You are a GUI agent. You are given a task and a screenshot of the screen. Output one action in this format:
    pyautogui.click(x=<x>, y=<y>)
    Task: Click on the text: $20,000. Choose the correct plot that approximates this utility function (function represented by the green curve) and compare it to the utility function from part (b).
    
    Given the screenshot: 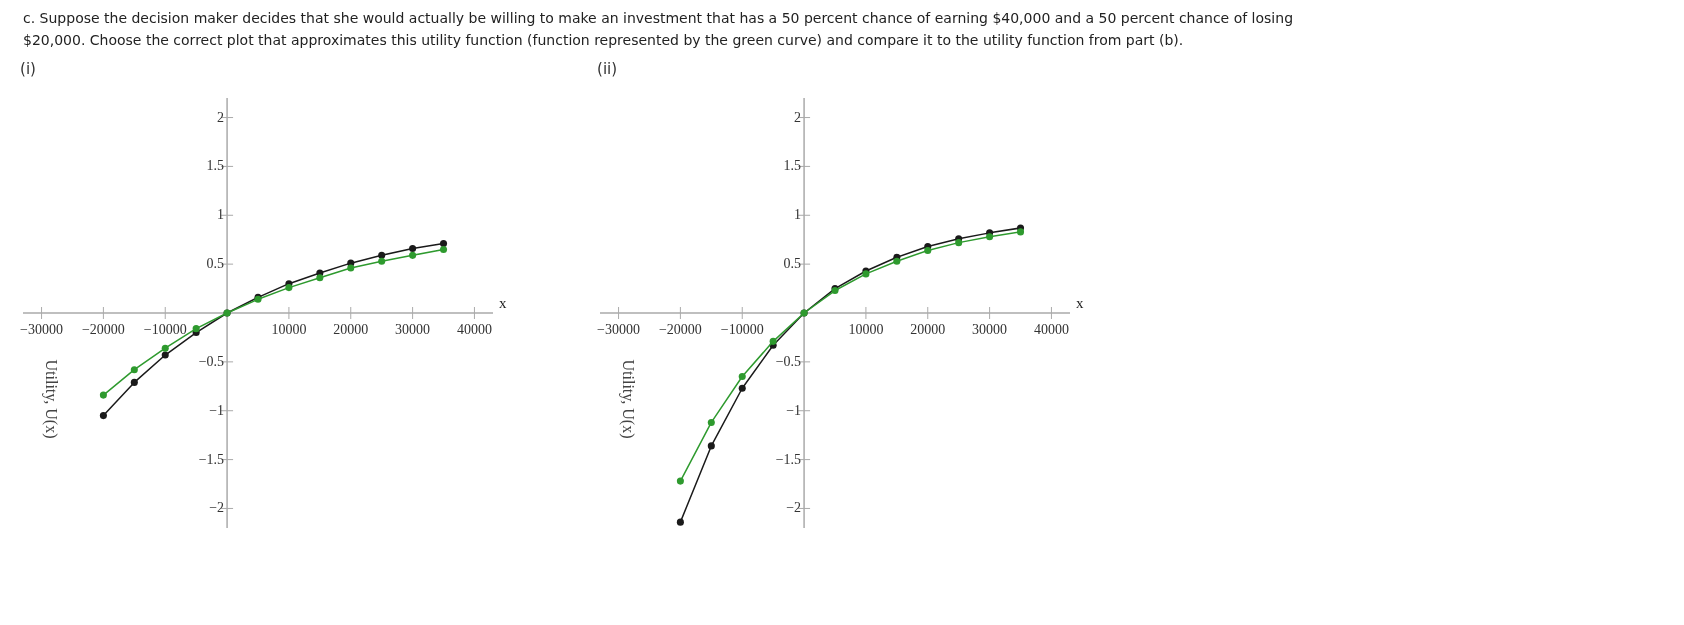 What is the action you would take?
    pyautogui.click(x=603, y=40)
    